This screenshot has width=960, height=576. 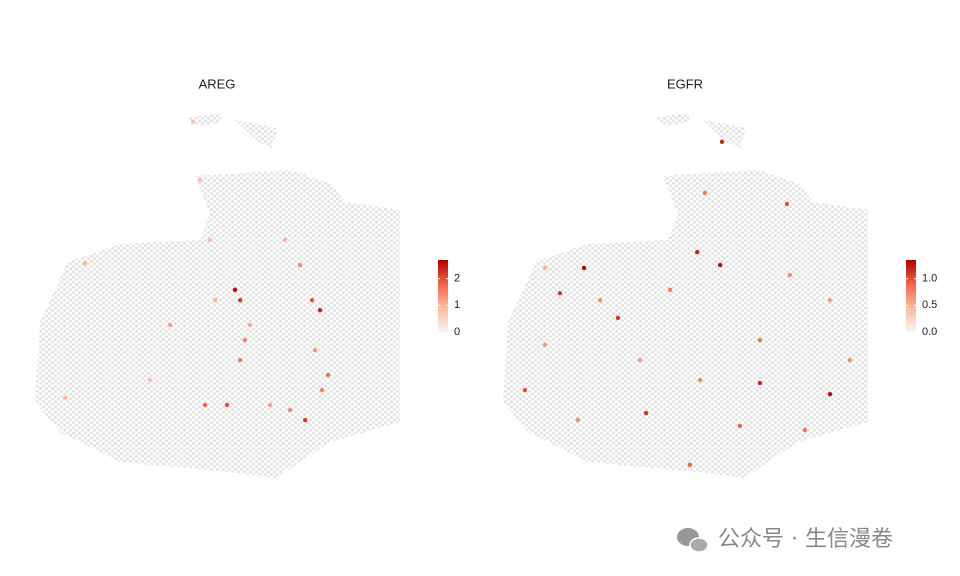 What do you see at coordinates (457, 332) in the screenshot?
I see `colorbar-tick-label: 0` at bounding box center [457, 332].